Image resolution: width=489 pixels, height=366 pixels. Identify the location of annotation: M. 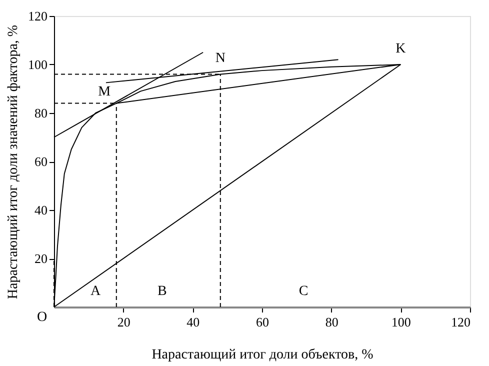
(105, 92).